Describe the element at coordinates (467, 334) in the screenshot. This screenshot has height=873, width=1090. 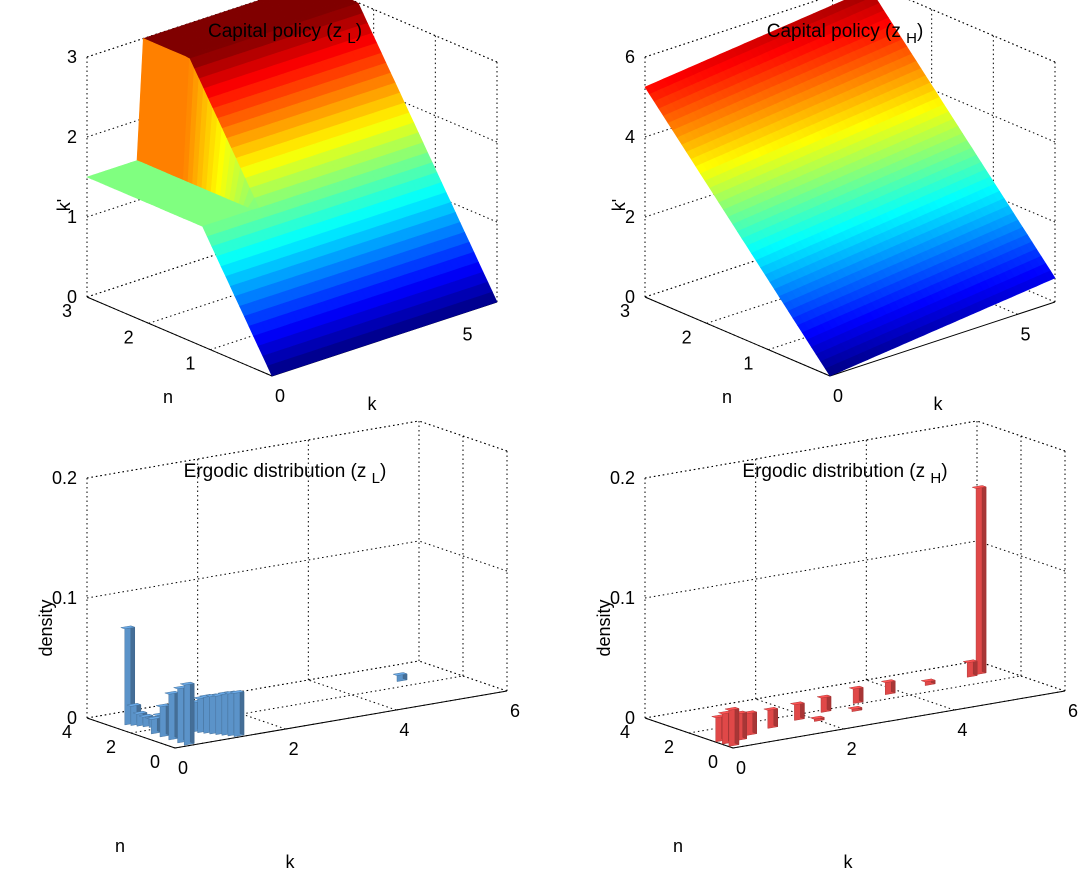
I see `capital-policy-zl-xtick: 5` at that location.